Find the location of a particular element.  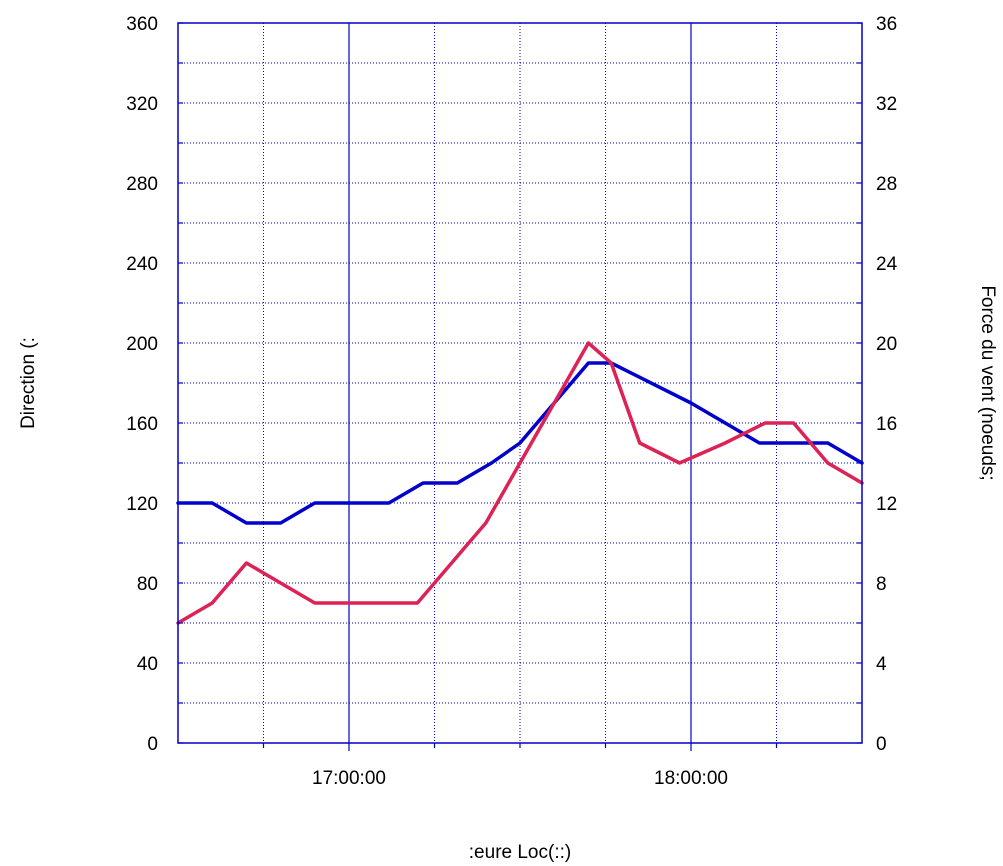

y-right-tick-label: 36 is located at coordinates (886, 24).